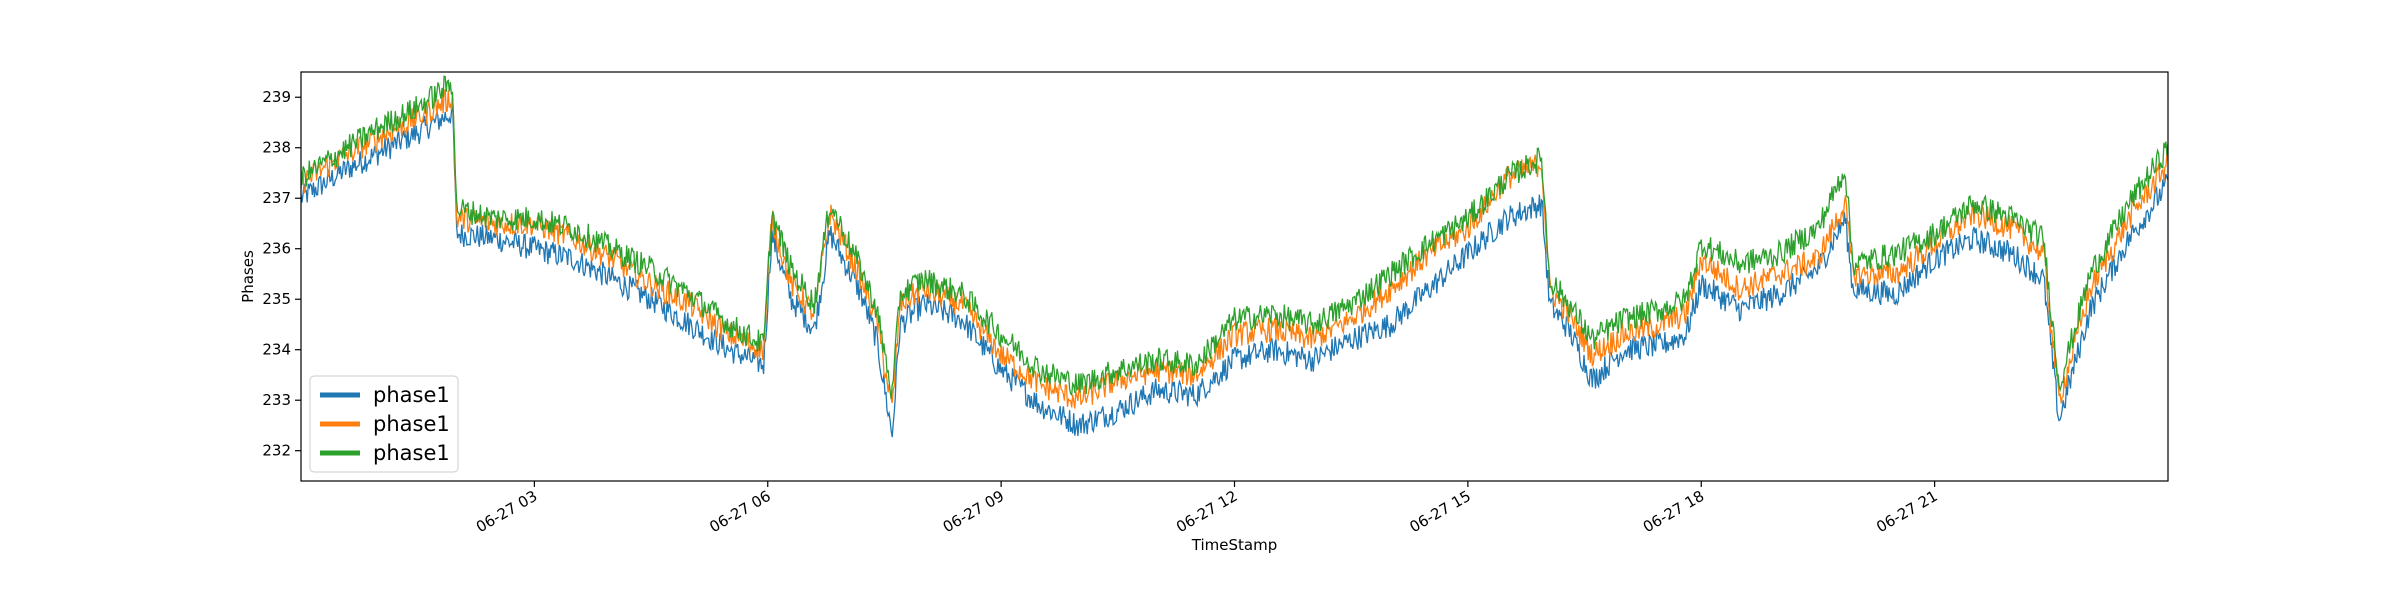  Describe the element at coordinates (1673, 511) in the screenshot. I see `x-tick-label: 06-27 18` at that location.